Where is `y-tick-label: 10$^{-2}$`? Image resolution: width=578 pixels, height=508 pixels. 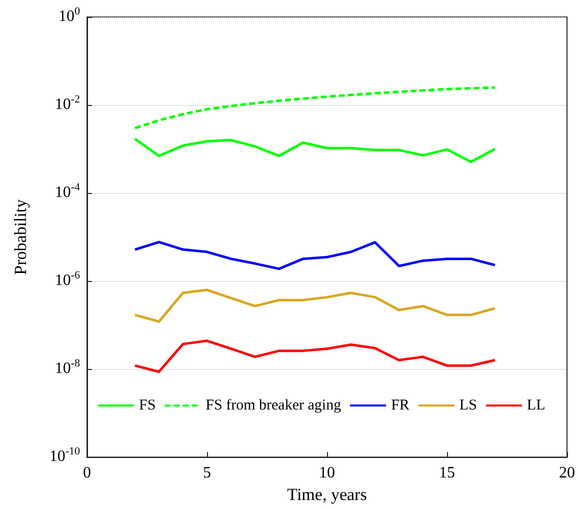
y-tick-label: 10$^{-2}$ is located at coordinates (67, 105).